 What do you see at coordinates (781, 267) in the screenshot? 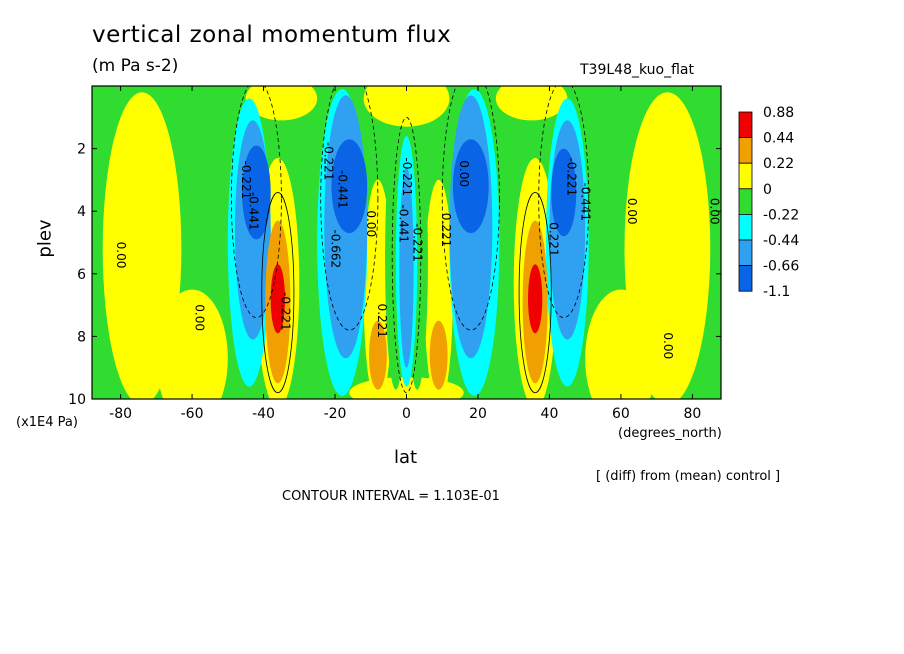
I see `legend-label: -0.66` at bounding box center [781, 267].